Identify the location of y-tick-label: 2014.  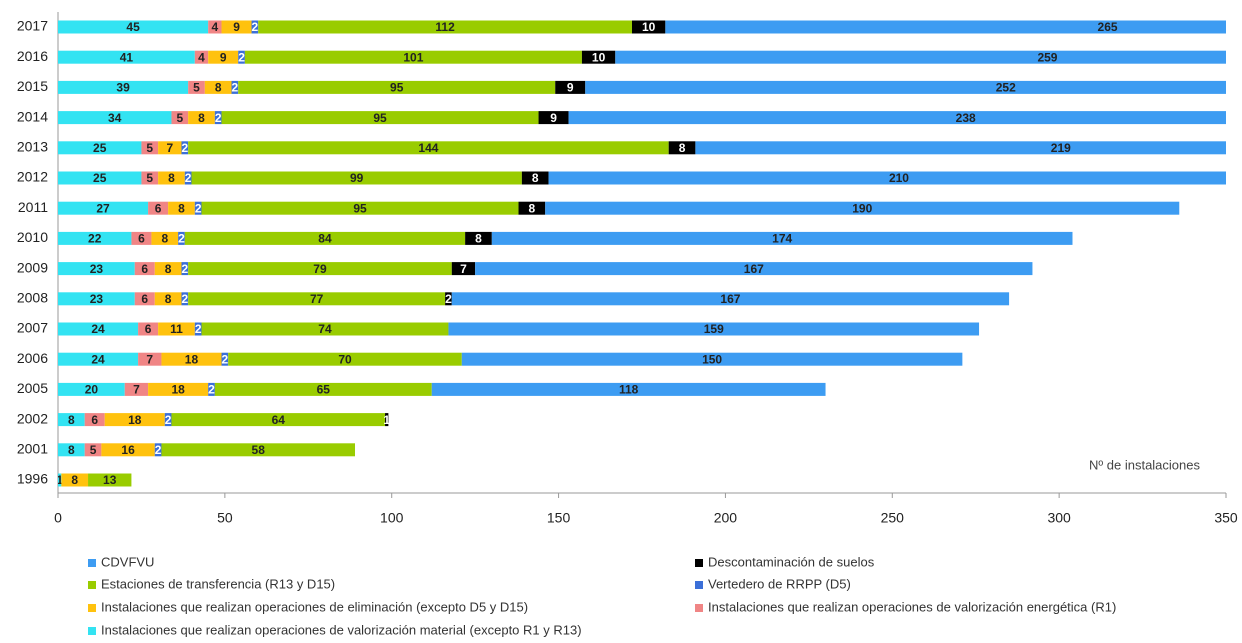
(32, 116).